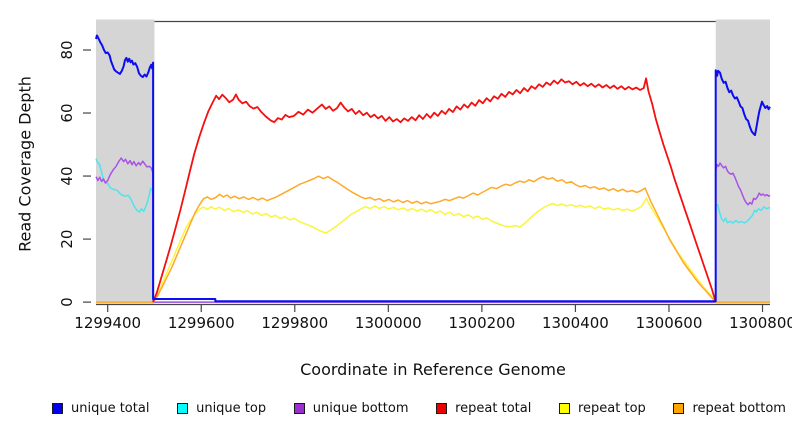 This screenshot has height=432, width=792. I want to click on x-tick-label: 1300000, so click(388, 323).